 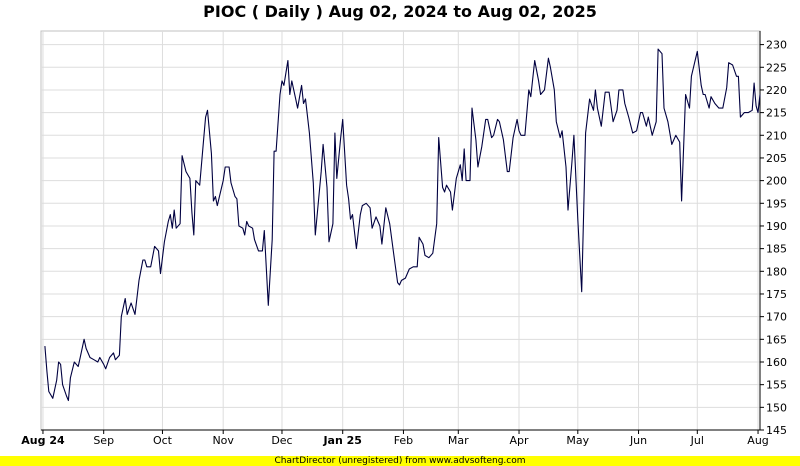 I want to click on x-tick-label: Mar, so click(x=458, y=440).